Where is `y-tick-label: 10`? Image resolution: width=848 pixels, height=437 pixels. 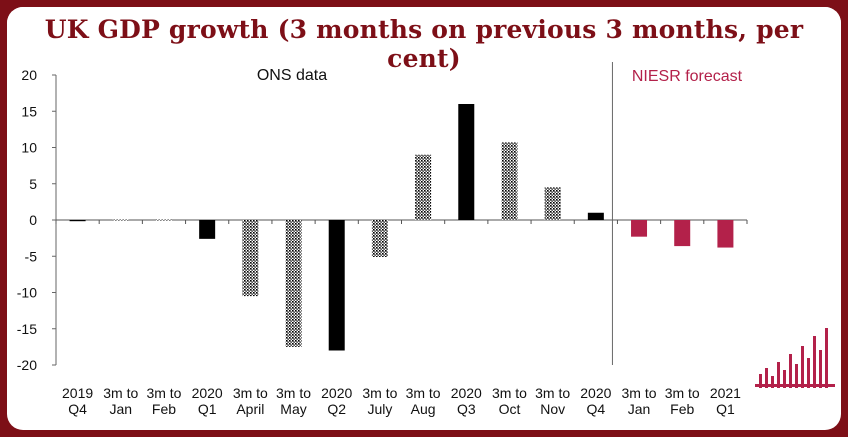 y-tick-label: 10 is located at coordinates (29, 148).